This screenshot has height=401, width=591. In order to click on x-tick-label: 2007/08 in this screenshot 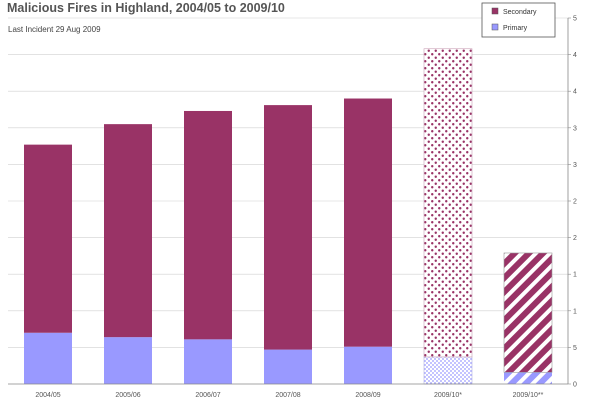, I will do `click(287, 395)`.